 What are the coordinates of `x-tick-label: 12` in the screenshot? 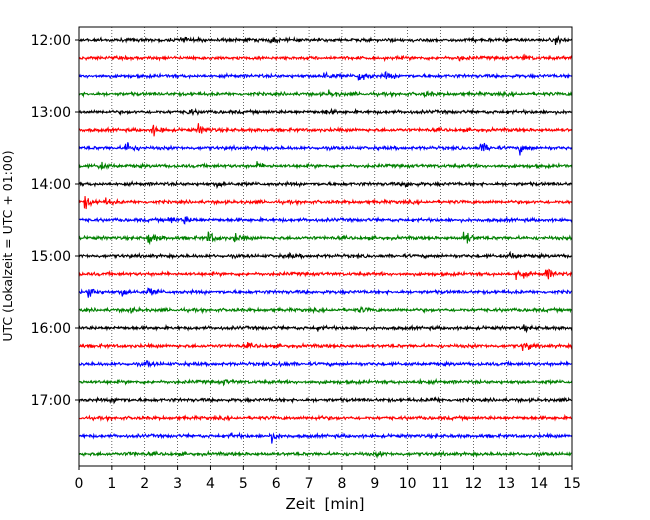 It's located at (473, 484).